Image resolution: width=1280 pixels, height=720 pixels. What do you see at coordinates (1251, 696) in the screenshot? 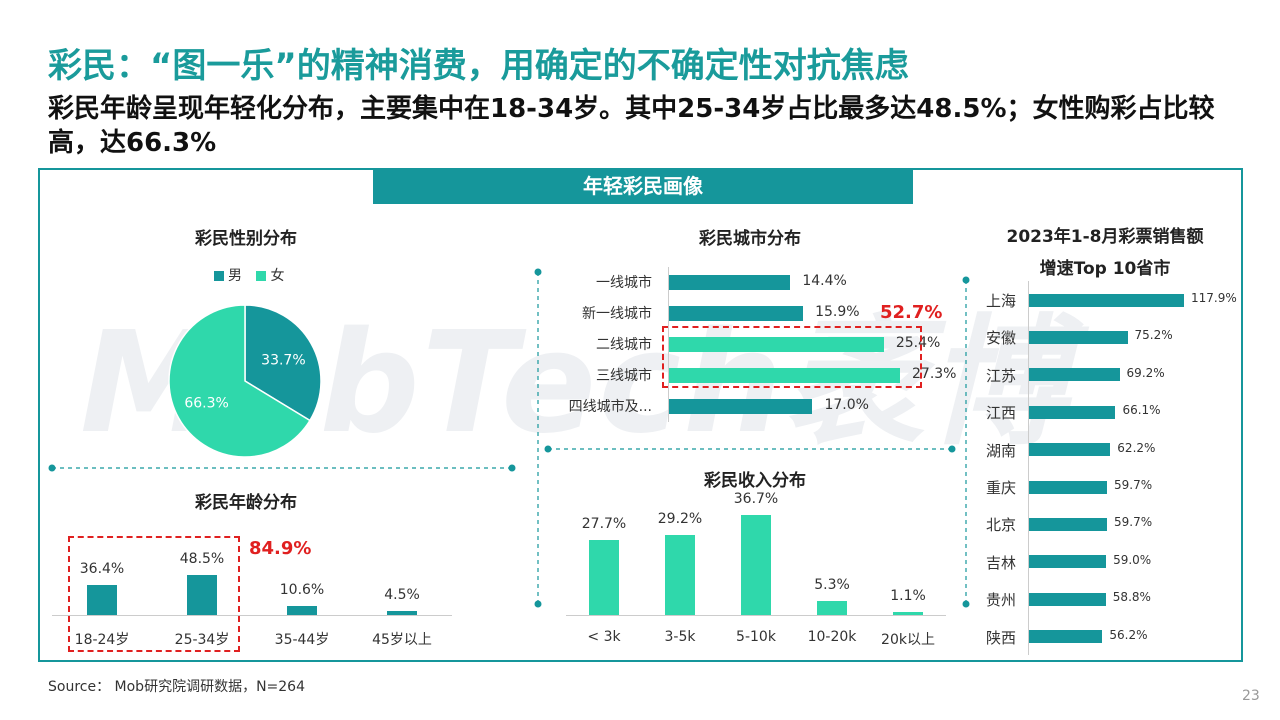
I see `page-number: 23` at bounding box center [1251, 696].